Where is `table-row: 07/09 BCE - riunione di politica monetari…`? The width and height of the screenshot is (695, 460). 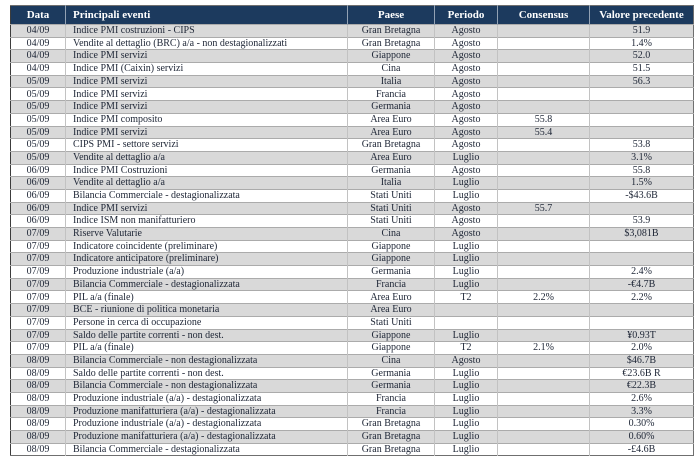
table-row: 07/09 BCE - riunione di politica monetari… is located at coordinates (352, 310).